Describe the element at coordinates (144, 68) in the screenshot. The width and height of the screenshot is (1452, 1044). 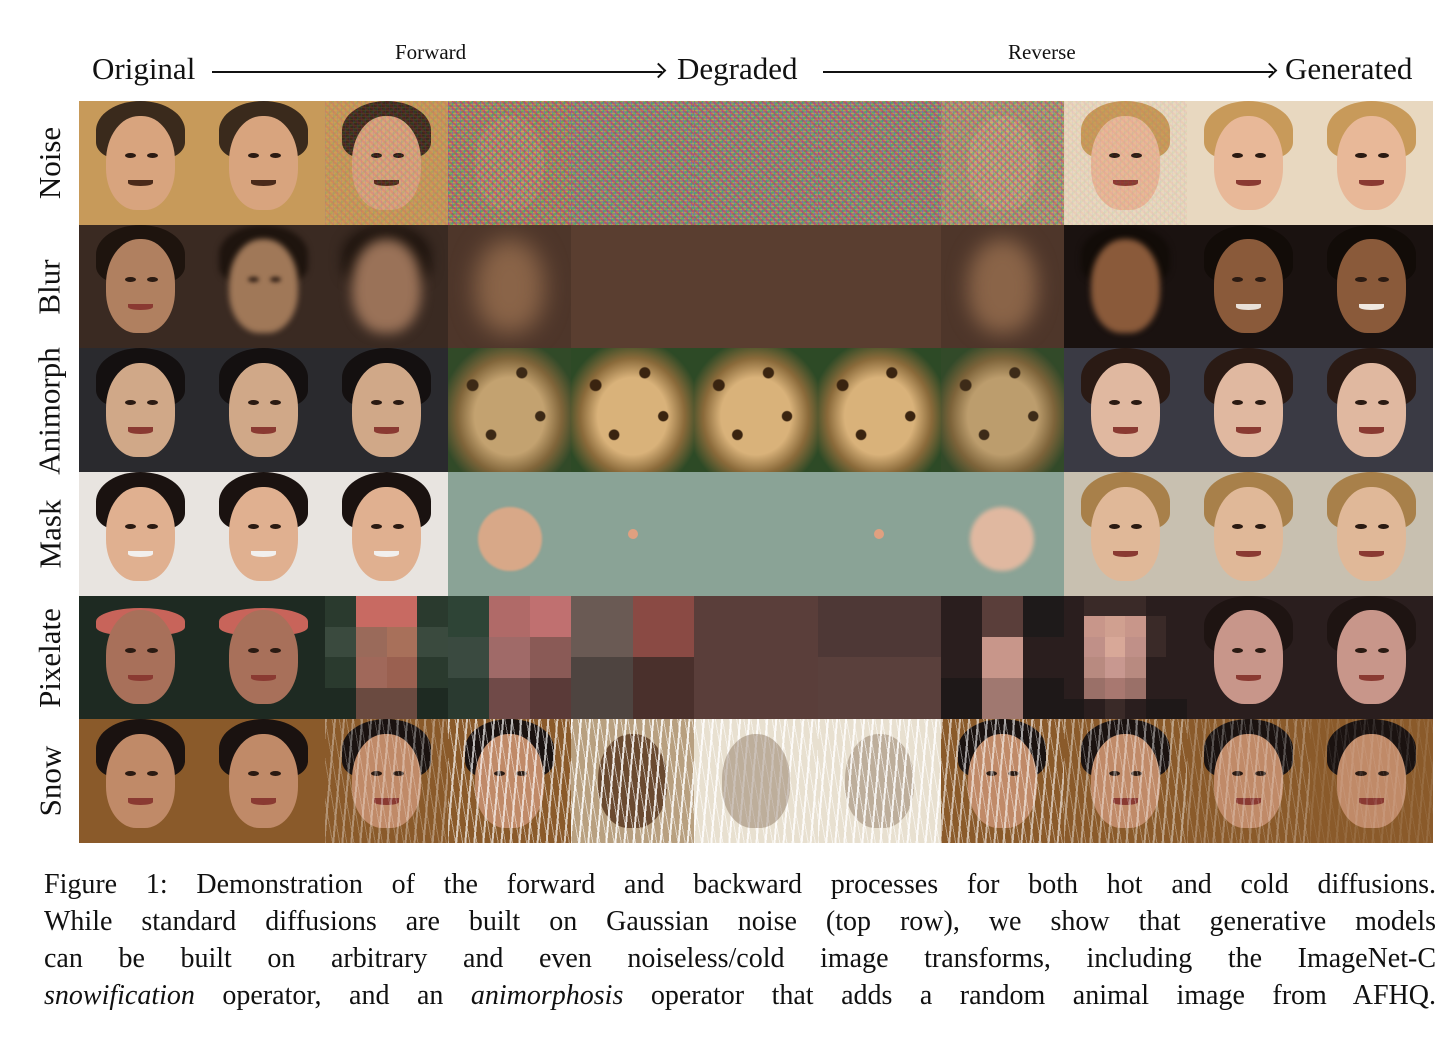
I see `header-original: Original` at that location.